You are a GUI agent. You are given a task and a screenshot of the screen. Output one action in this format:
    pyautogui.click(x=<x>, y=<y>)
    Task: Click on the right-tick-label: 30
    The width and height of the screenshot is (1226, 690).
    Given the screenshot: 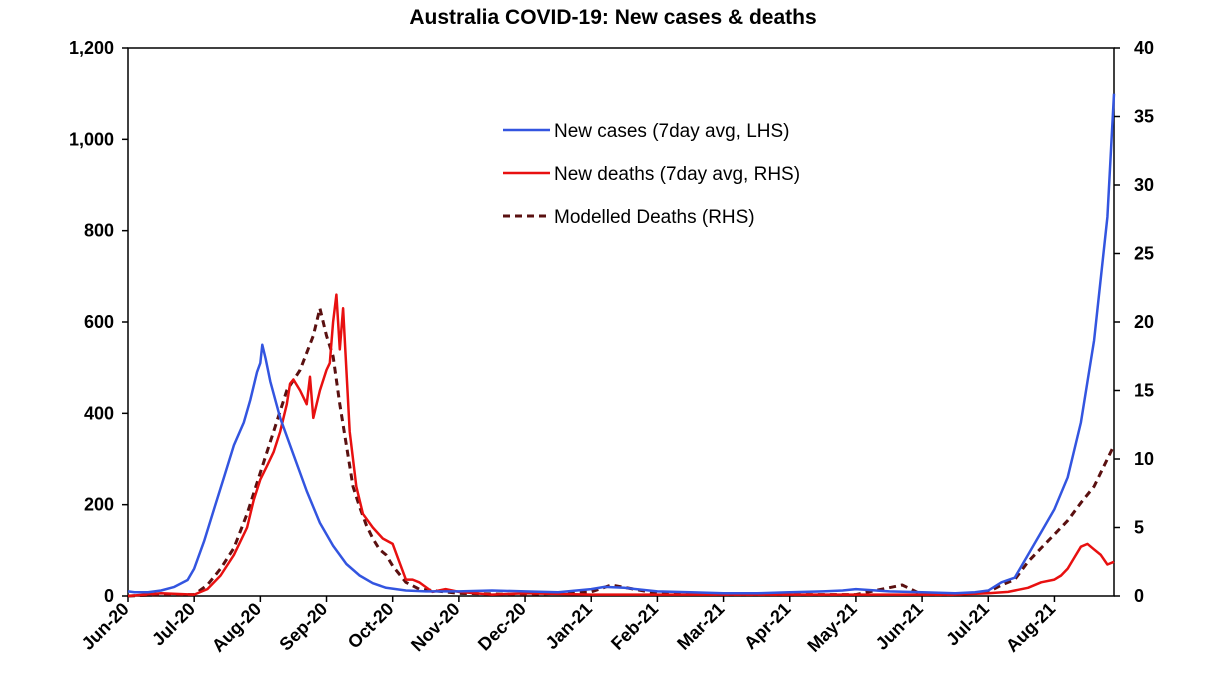 What is the action you would take?
    pyautogui.click(x=1144, y=185)
    